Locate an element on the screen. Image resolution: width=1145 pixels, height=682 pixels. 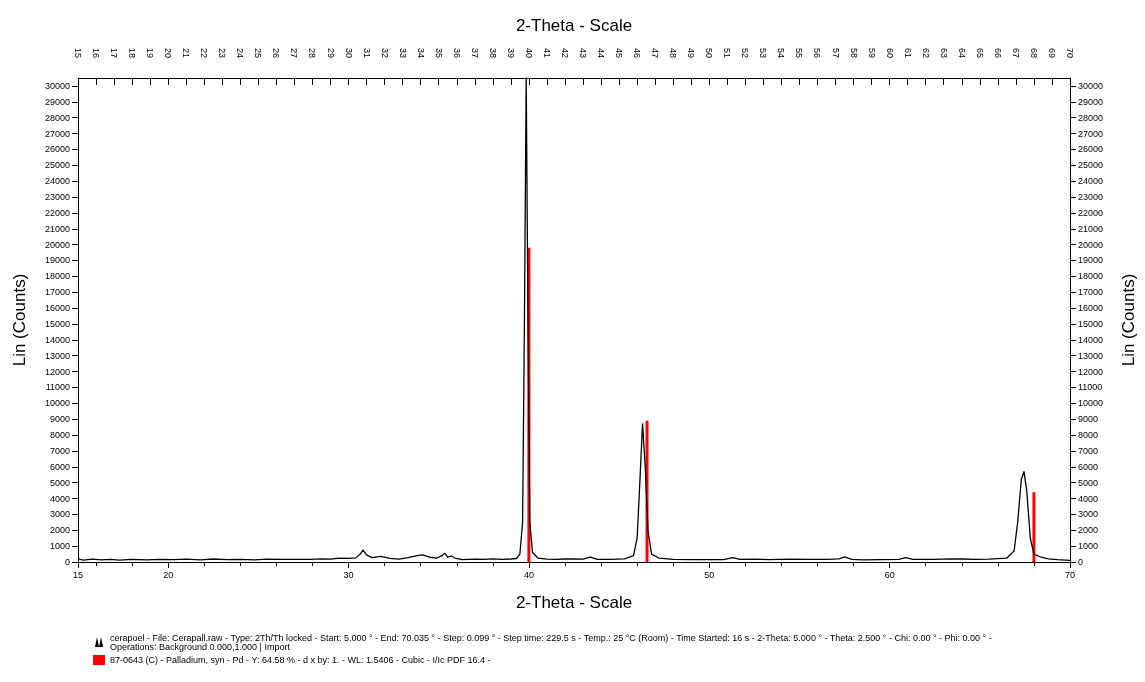
y2-tick-label: 29000 is located at coordinates (1091, 101).